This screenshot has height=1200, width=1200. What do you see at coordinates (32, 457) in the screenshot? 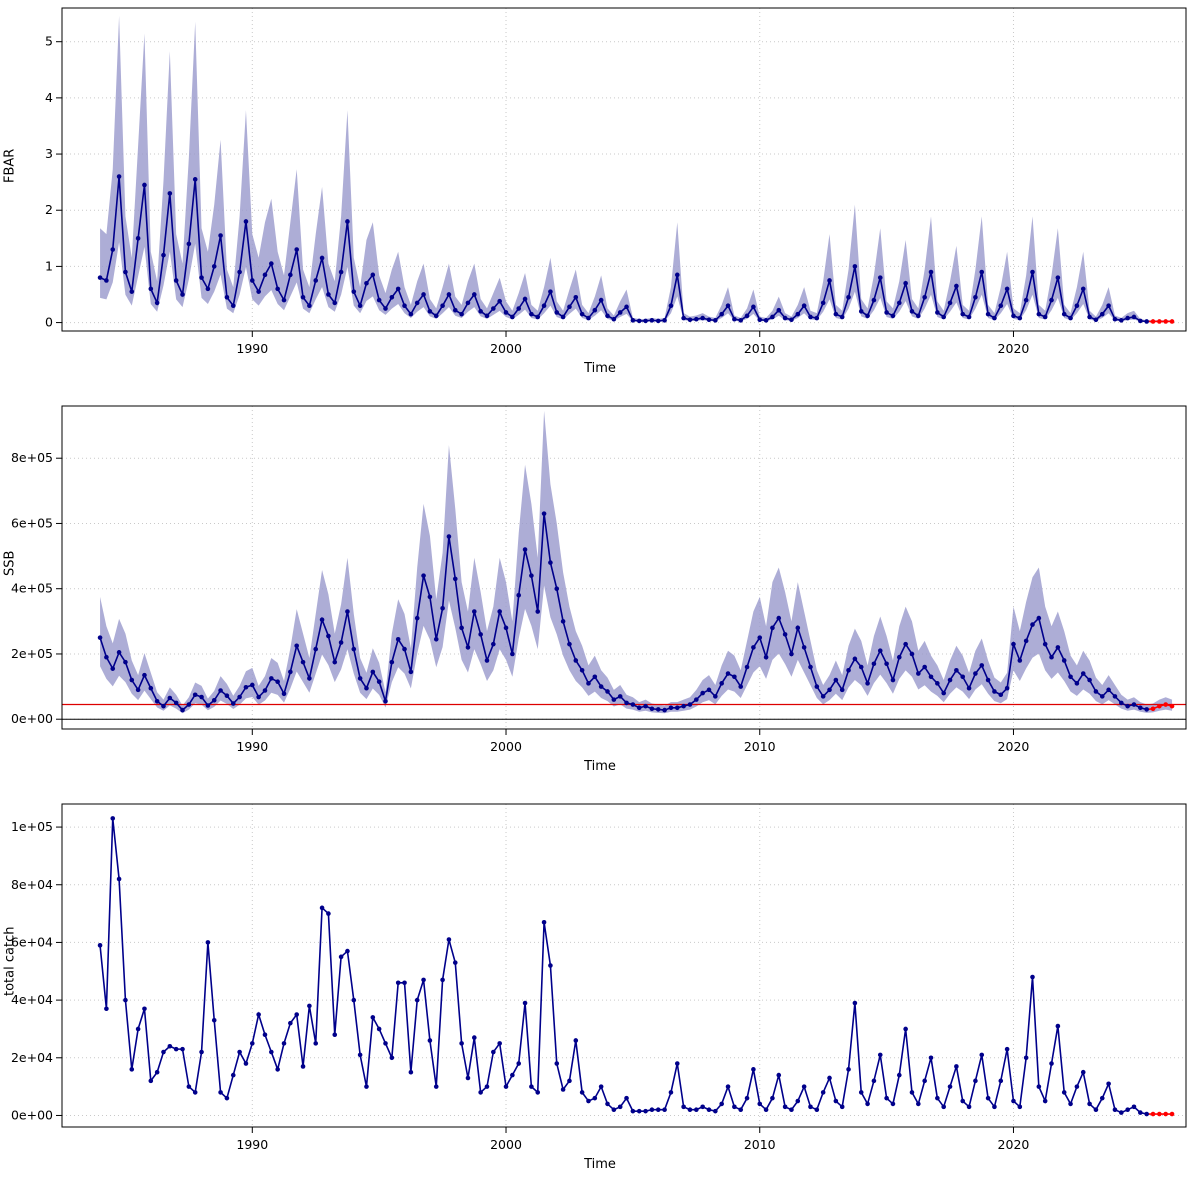
I see `y-tick-label: 8e+05` at bounding box center [32, 457].